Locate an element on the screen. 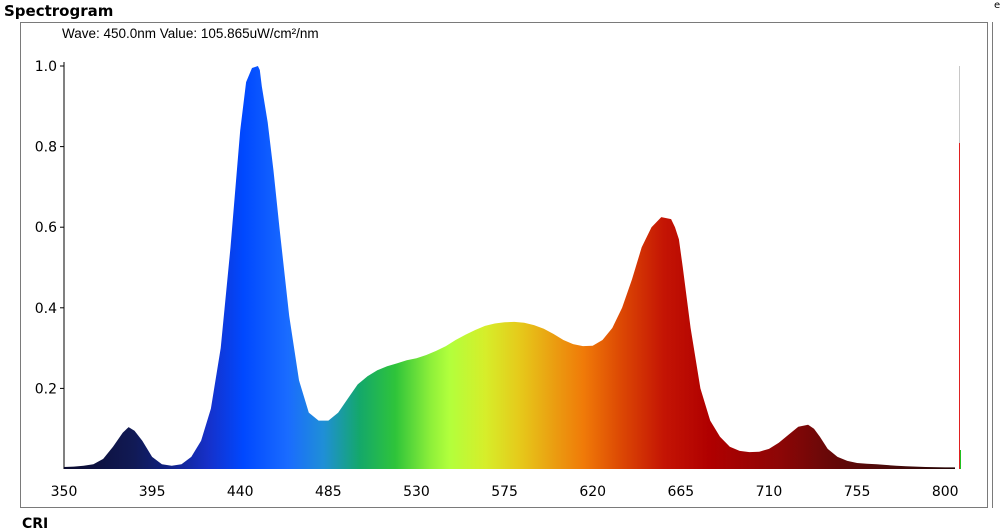  y-tick-label: 1.0 is located at coordinates (46, 67).